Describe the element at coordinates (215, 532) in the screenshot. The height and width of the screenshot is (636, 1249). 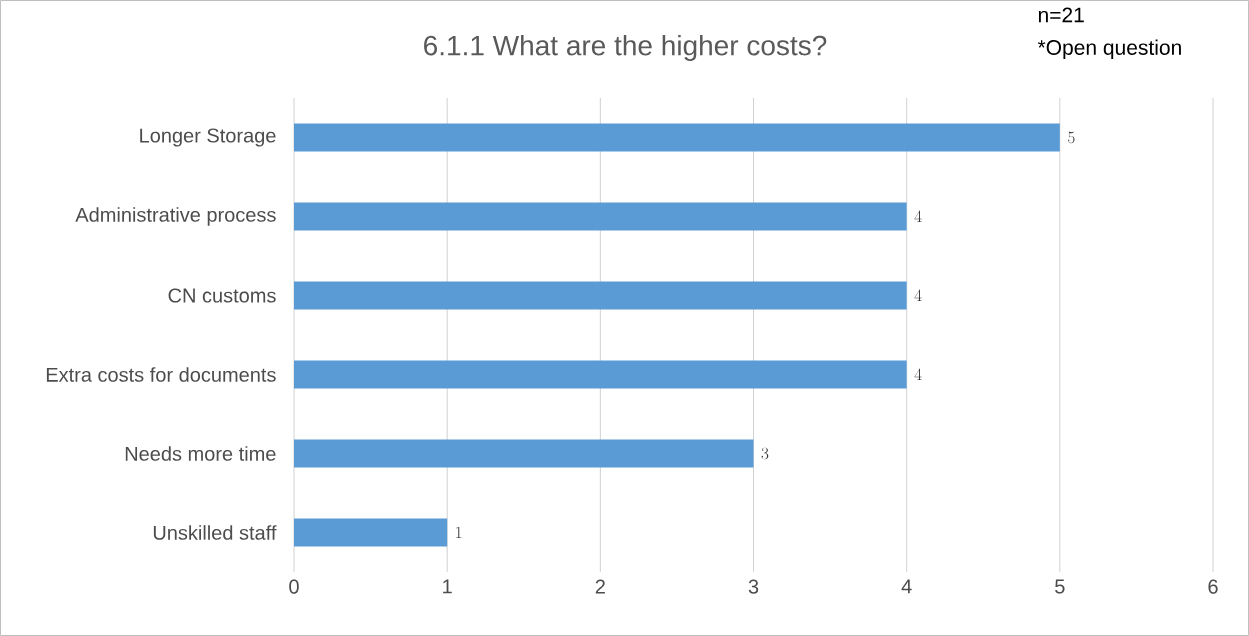
I see `y-tick-label: Unskilled staff` at that location.